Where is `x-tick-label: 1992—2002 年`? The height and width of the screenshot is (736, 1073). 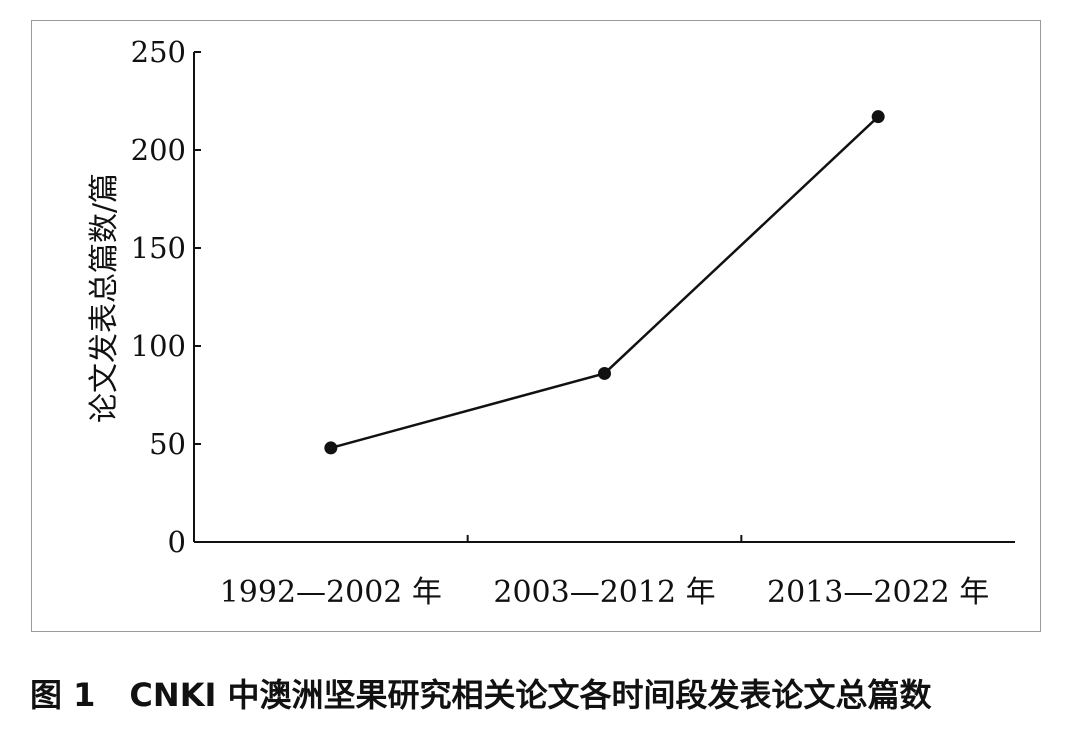
x-tick-label: 1992—2002 年 is located at coordinates (331, 592).